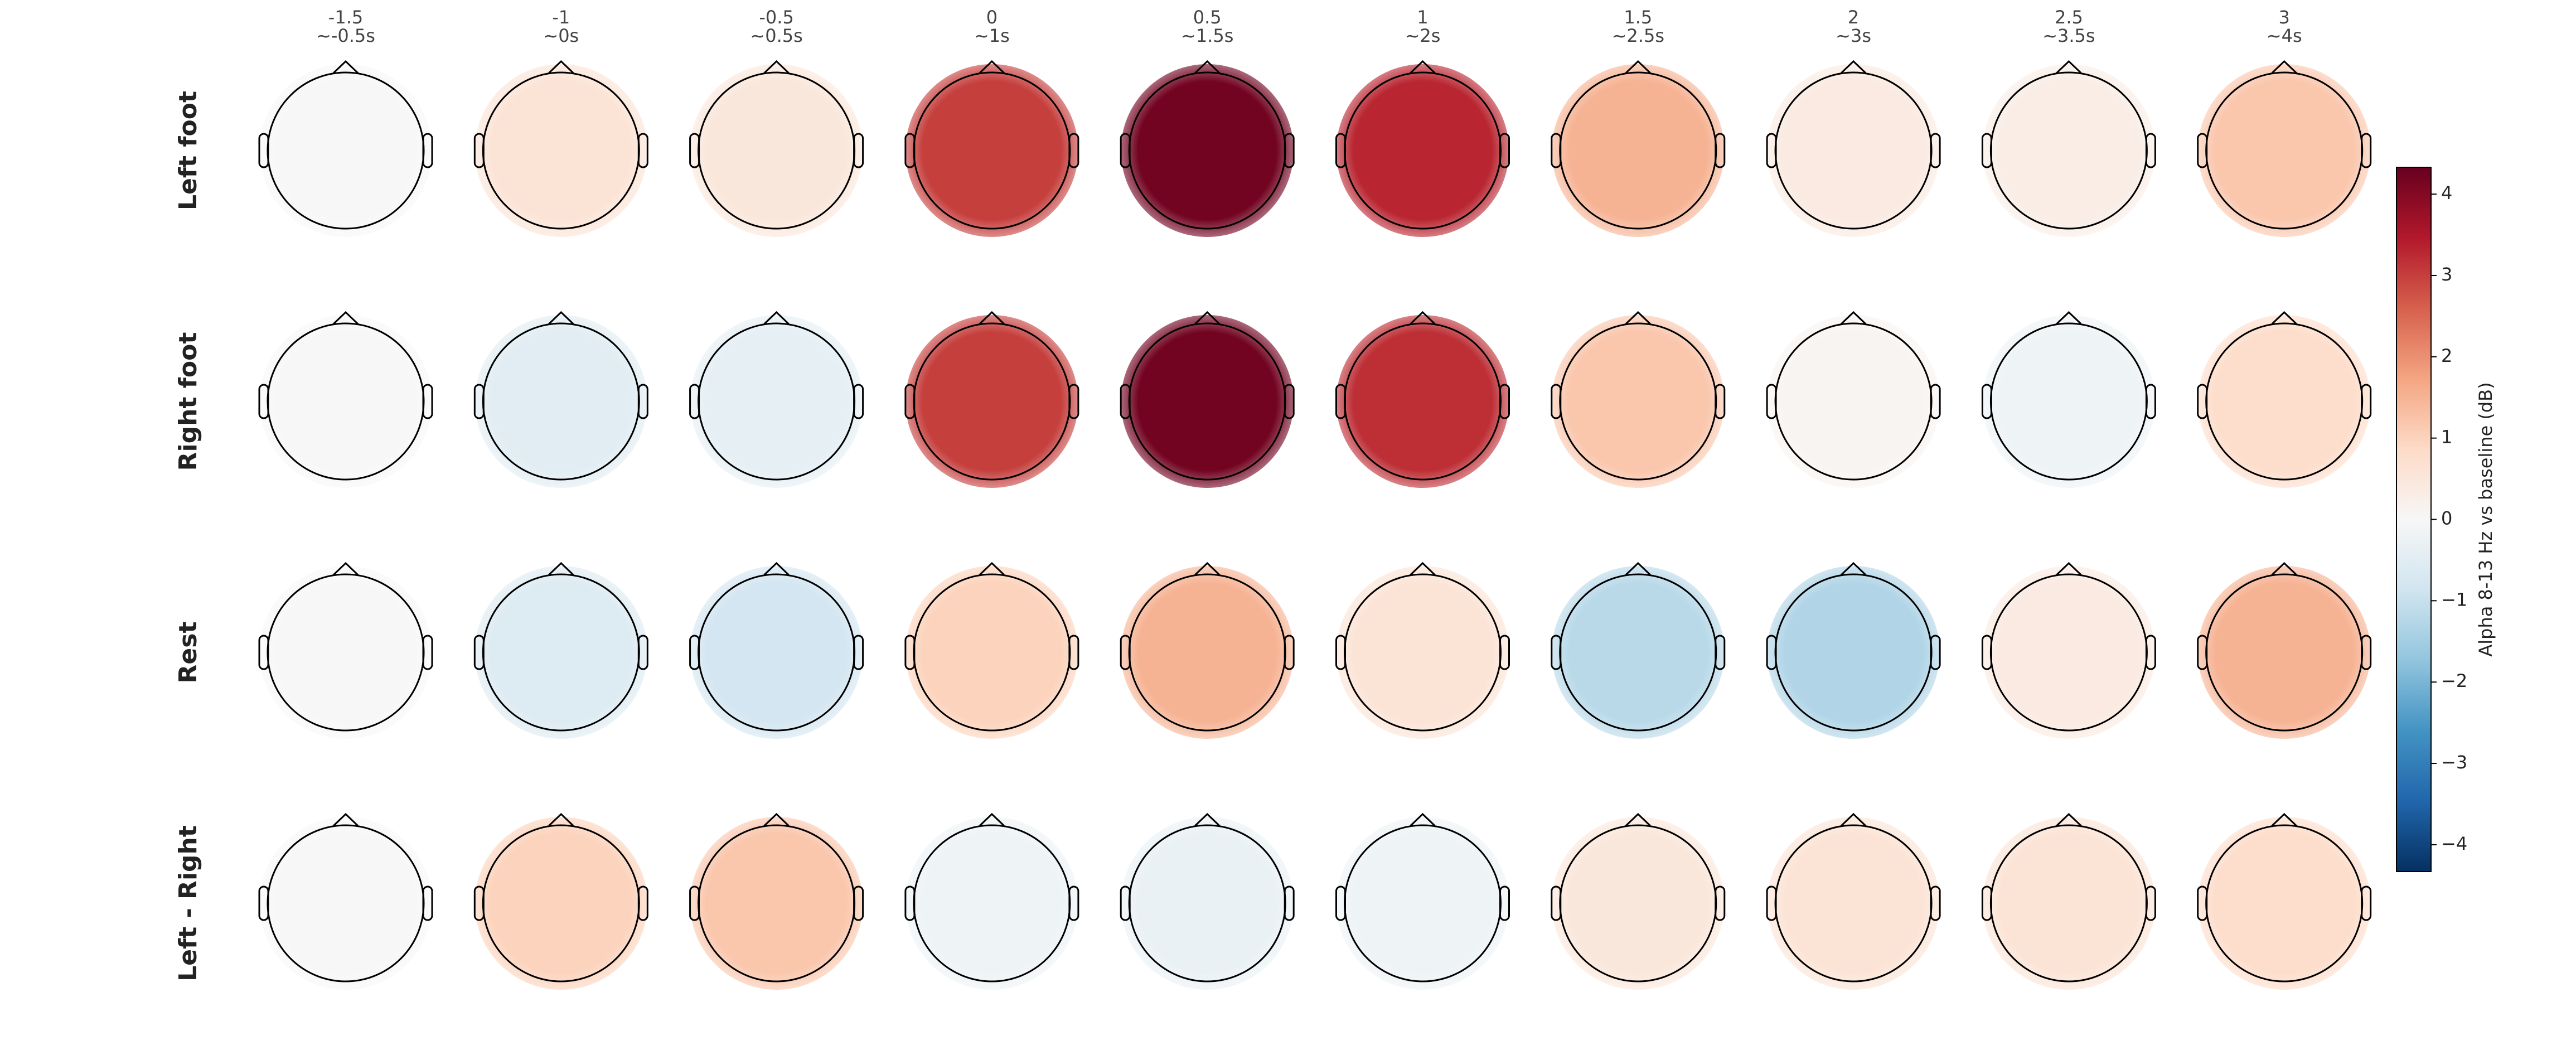 The width and height of the screenshot is (2576, 1055). What do you see at coordinates (345, 17) in the screenshot?
I see `column-label: -1.5` at bounding box center [345, 17].